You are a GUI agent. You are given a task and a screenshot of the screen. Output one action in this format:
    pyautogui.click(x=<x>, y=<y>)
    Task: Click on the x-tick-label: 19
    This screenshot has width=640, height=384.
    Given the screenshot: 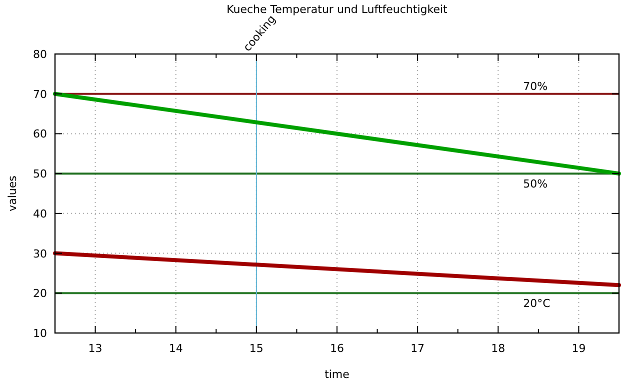 What is the action you would take?
    pyautogui.click(x=579, y=348)
    